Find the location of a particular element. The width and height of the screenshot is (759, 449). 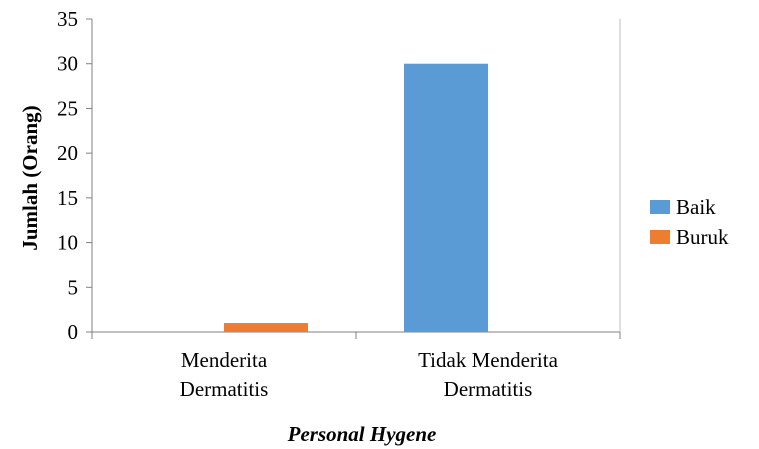

y-tick-label: 15 is located at coordinates (67, 198).